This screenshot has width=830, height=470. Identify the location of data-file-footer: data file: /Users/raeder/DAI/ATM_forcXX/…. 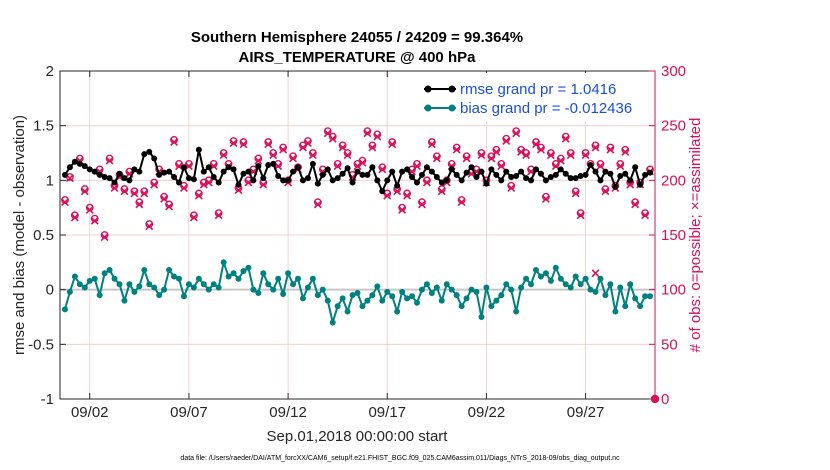
(400, 458).